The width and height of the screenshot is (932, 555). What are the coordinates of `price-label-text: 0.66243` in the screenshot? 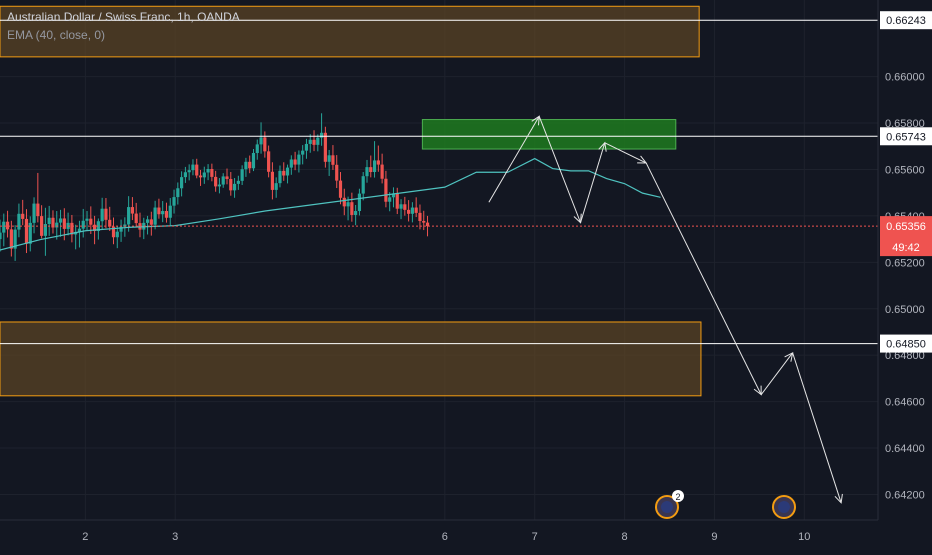 It's located at (906, 21).